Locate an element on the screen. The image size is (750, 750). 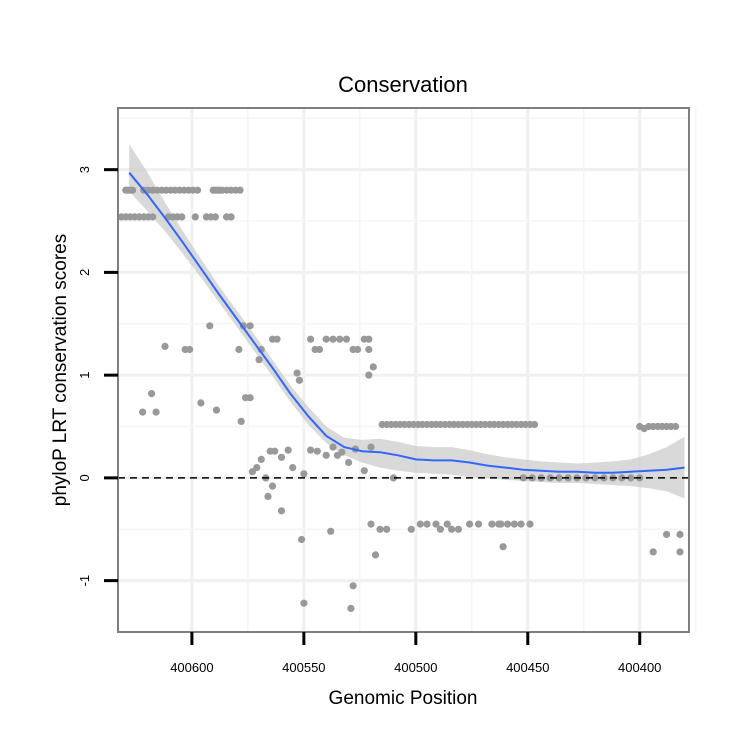
x-tick-label-4: 400400 is located at coordinates (639, 667).